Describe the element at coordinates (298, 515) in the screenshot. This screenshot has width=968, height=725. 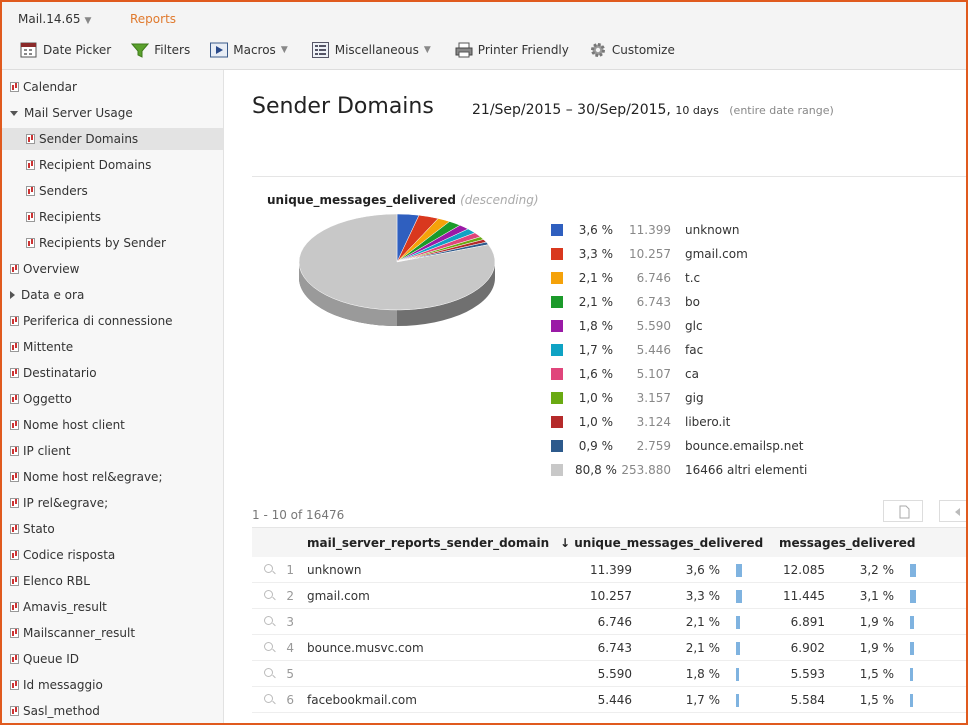
I see `pager-info: 1 - 10 of 16476` at that location.